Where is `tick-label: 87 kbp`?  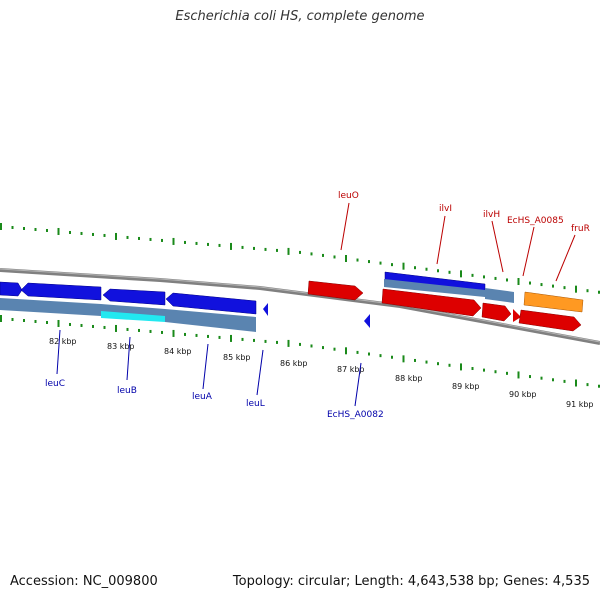
tick-label: 87 kbp is located at coordinates (351, 369).